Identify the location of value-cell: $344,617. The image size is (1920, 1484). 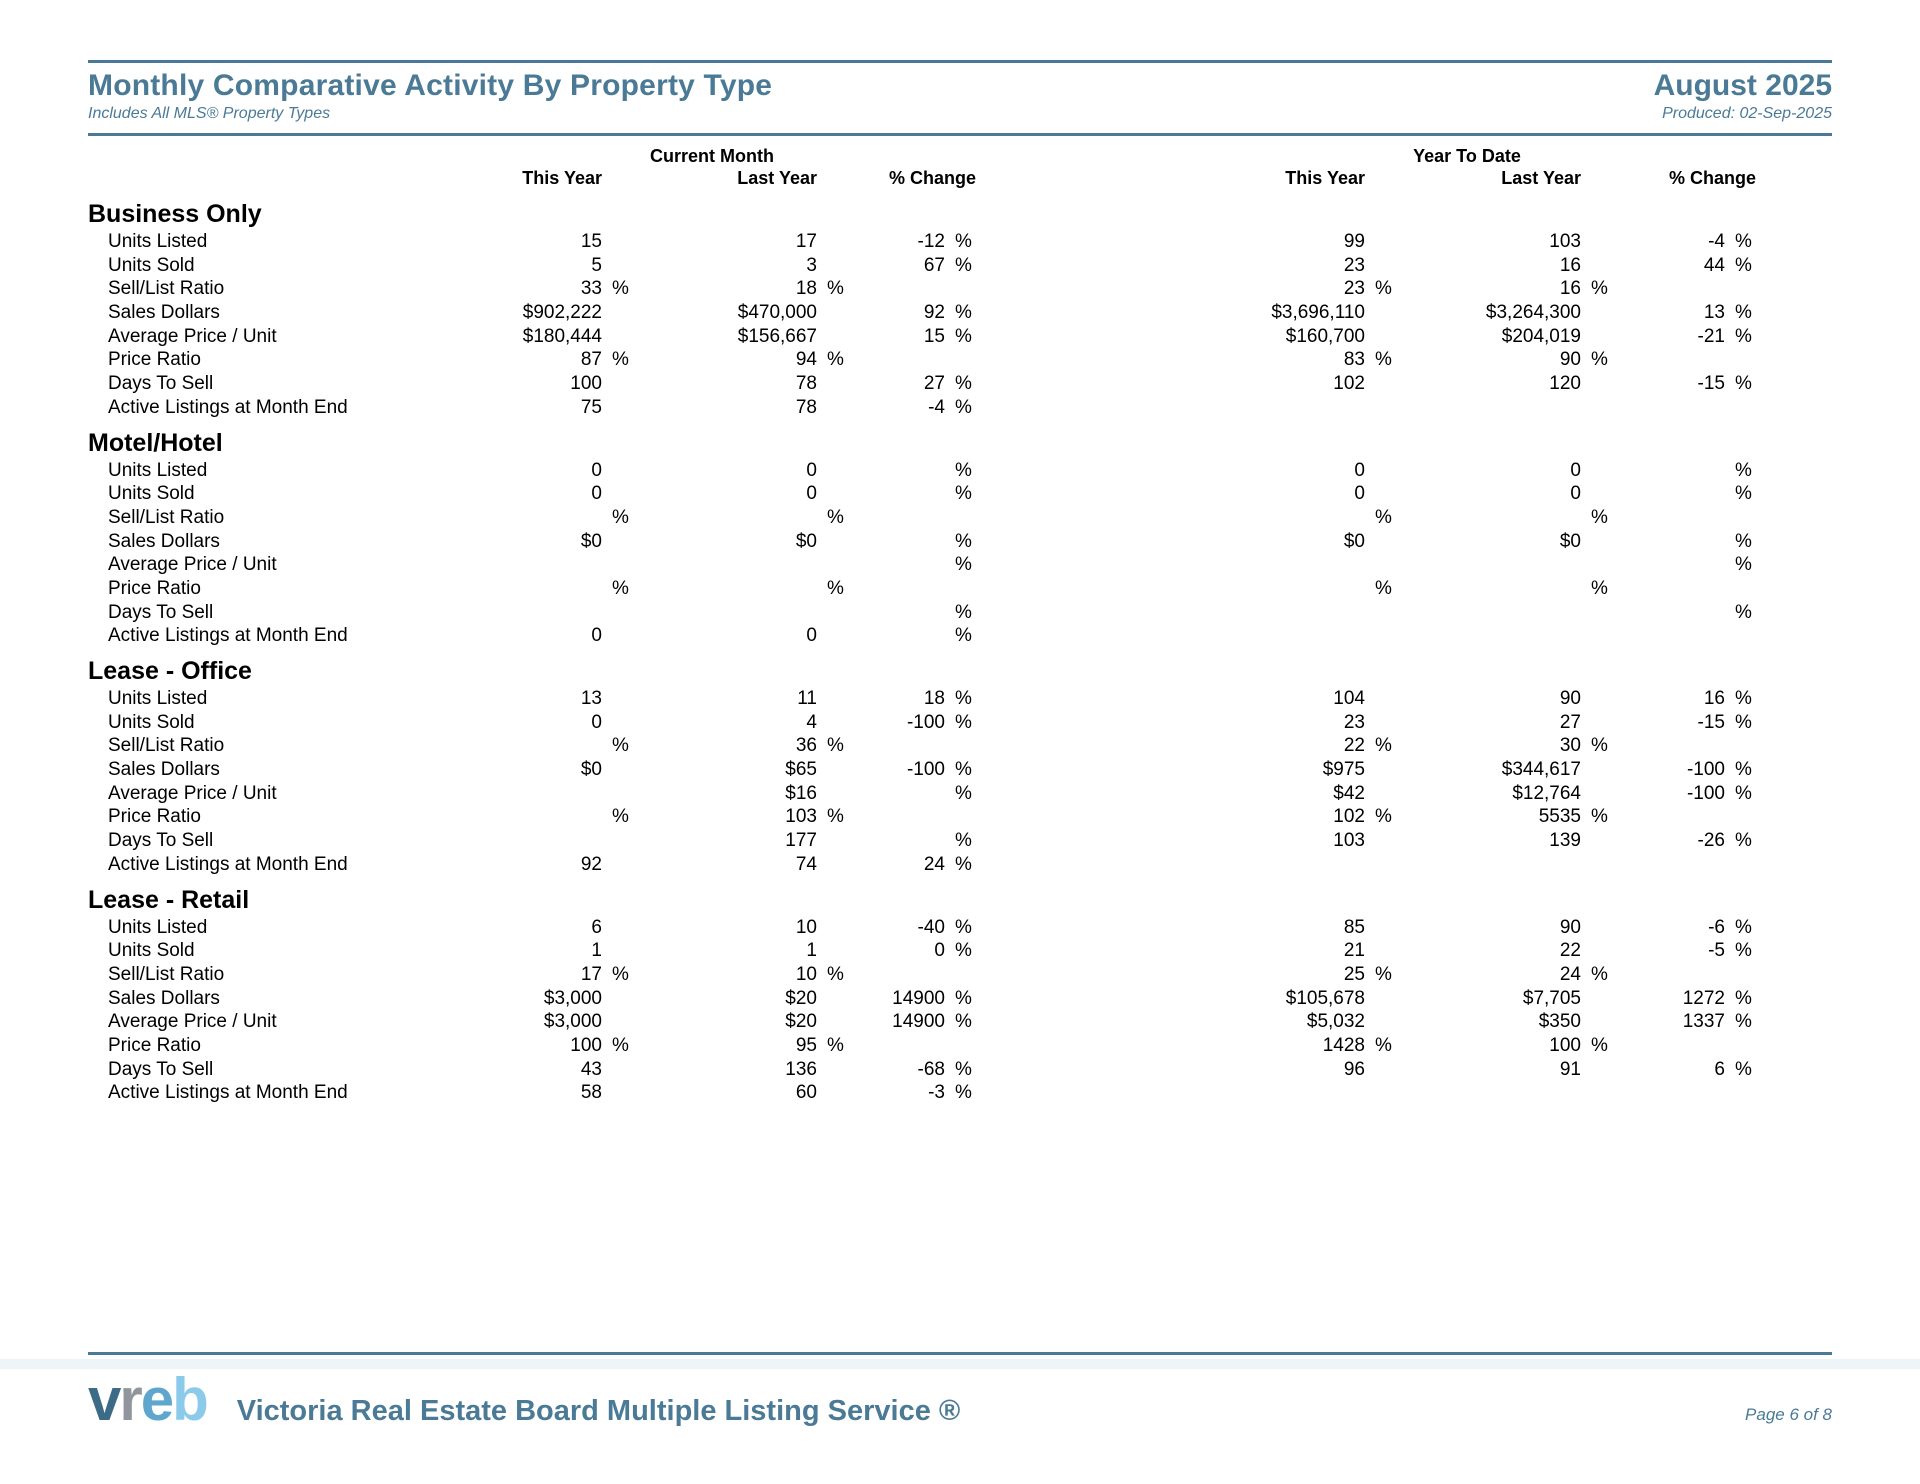
(1541, 770).